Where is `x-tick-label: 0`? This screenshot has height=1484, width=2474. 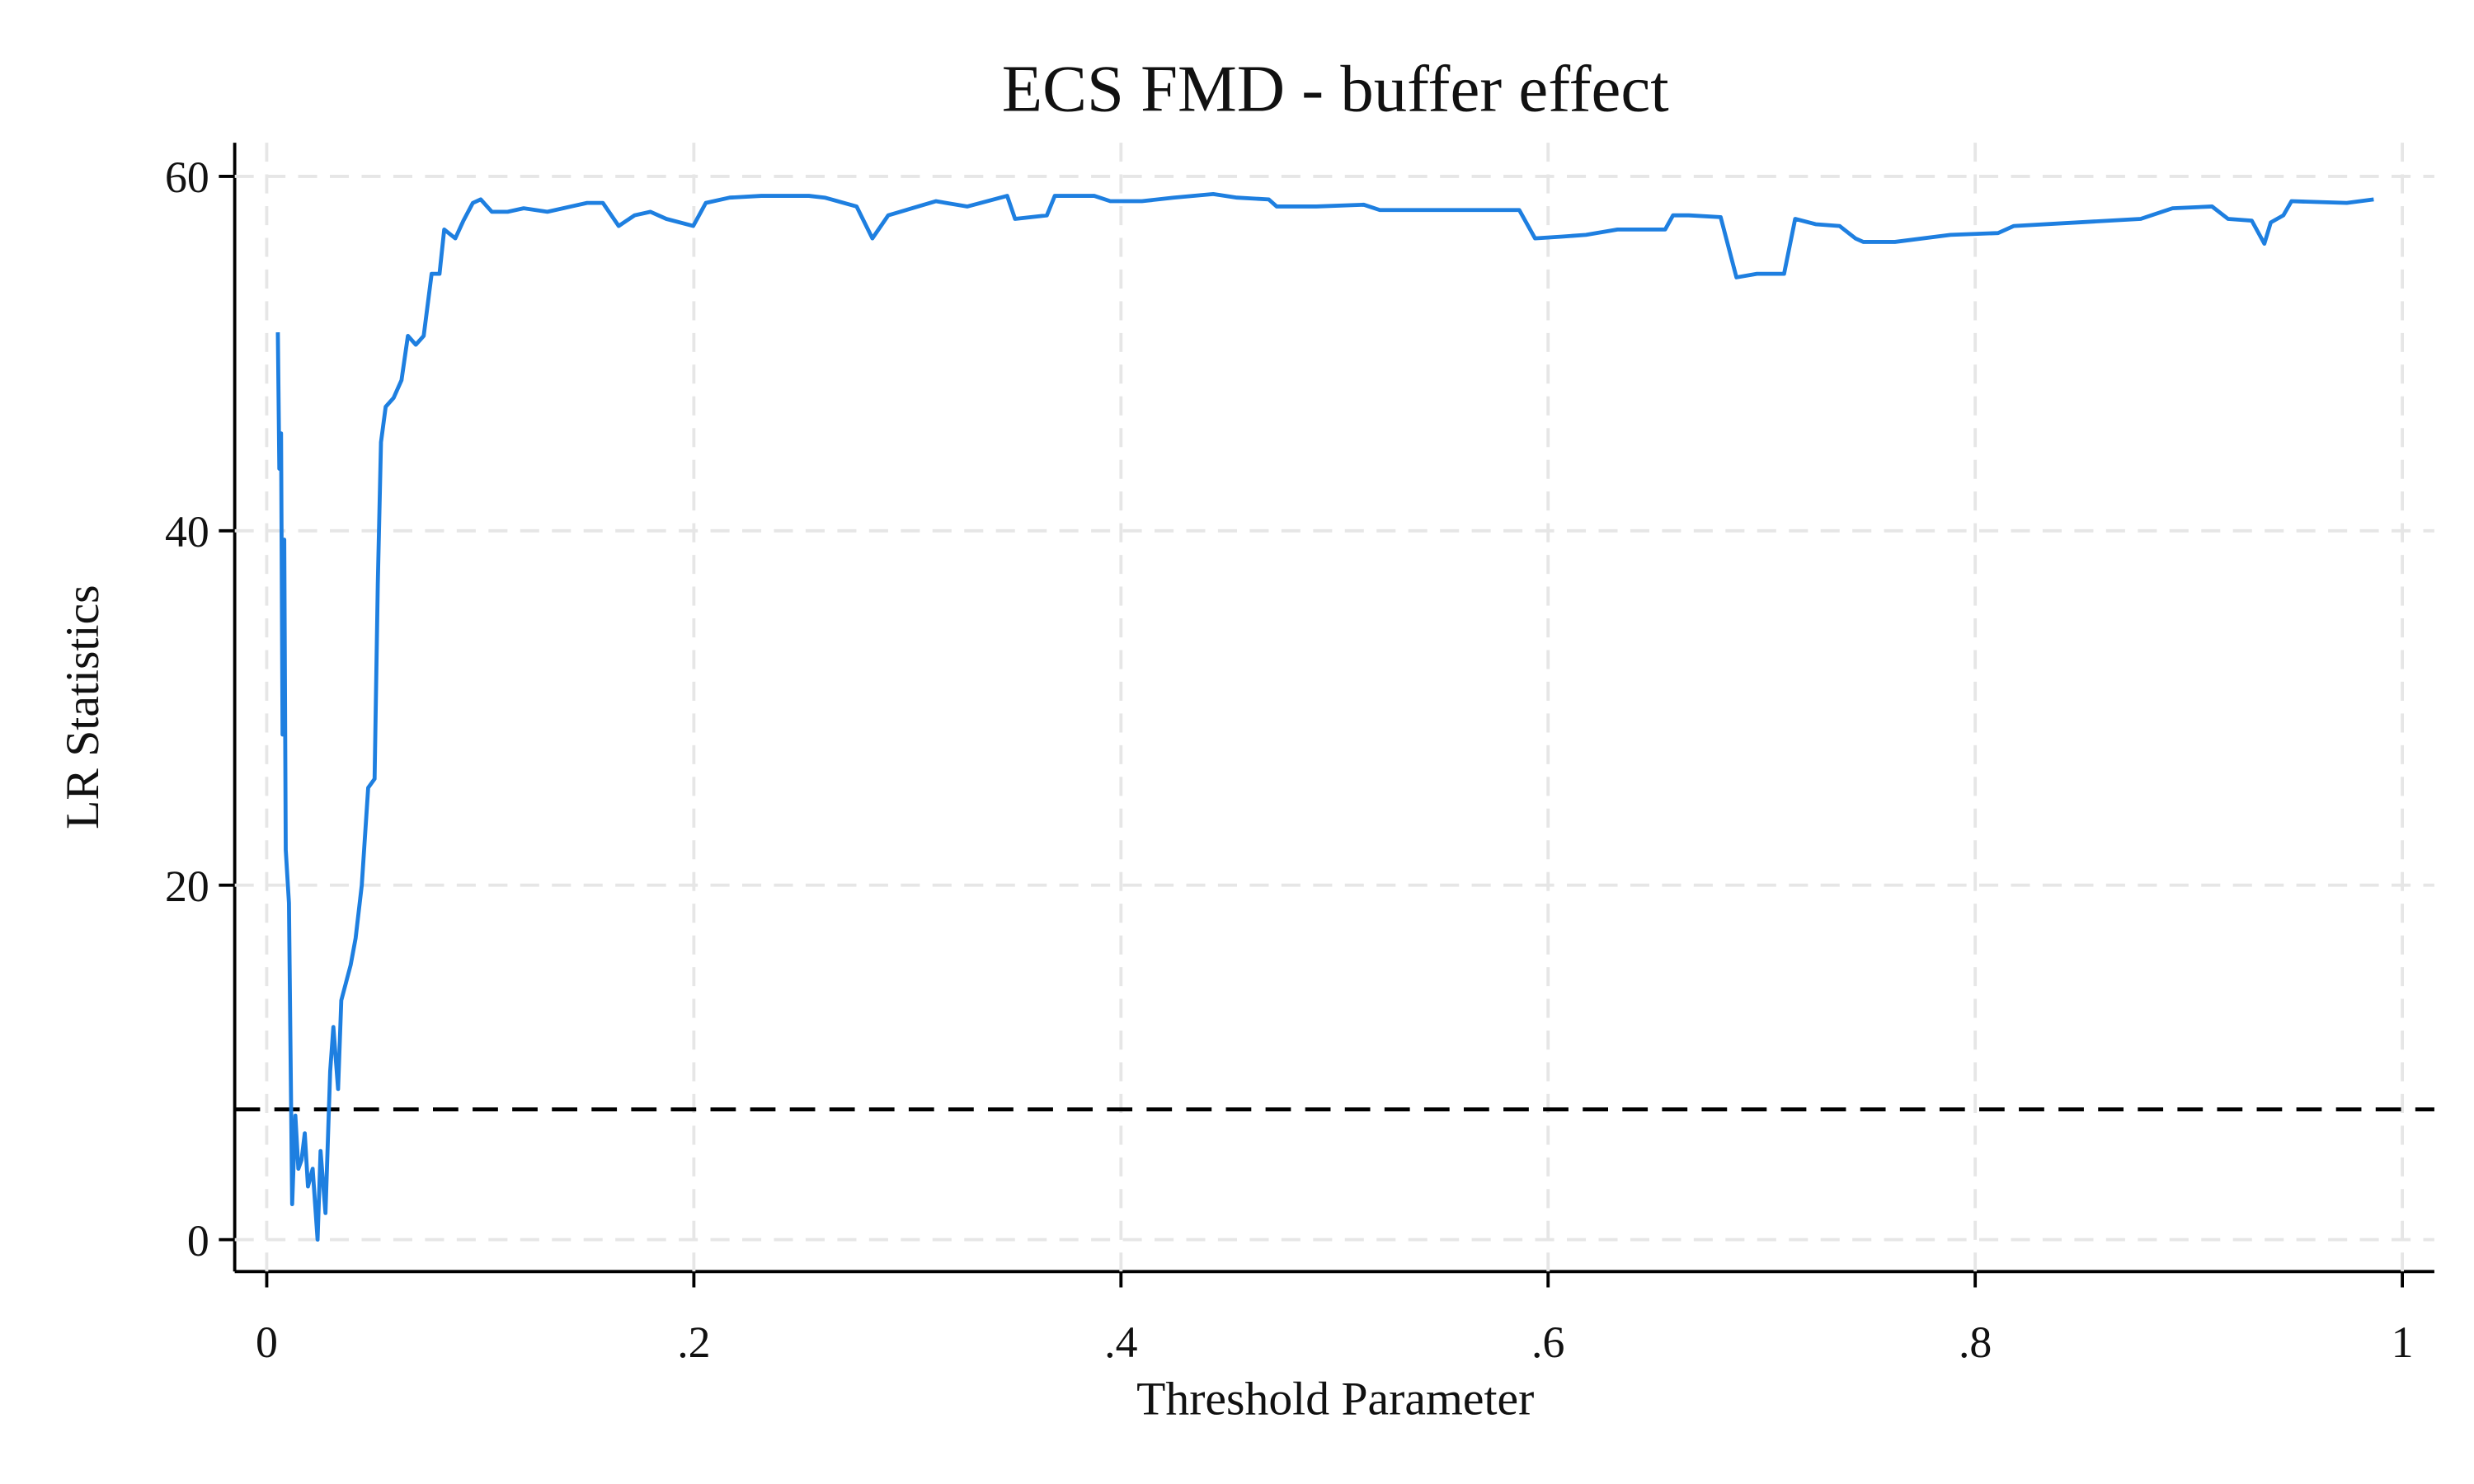
x-tick-label: 0 is located at coordinates (267, 1342).